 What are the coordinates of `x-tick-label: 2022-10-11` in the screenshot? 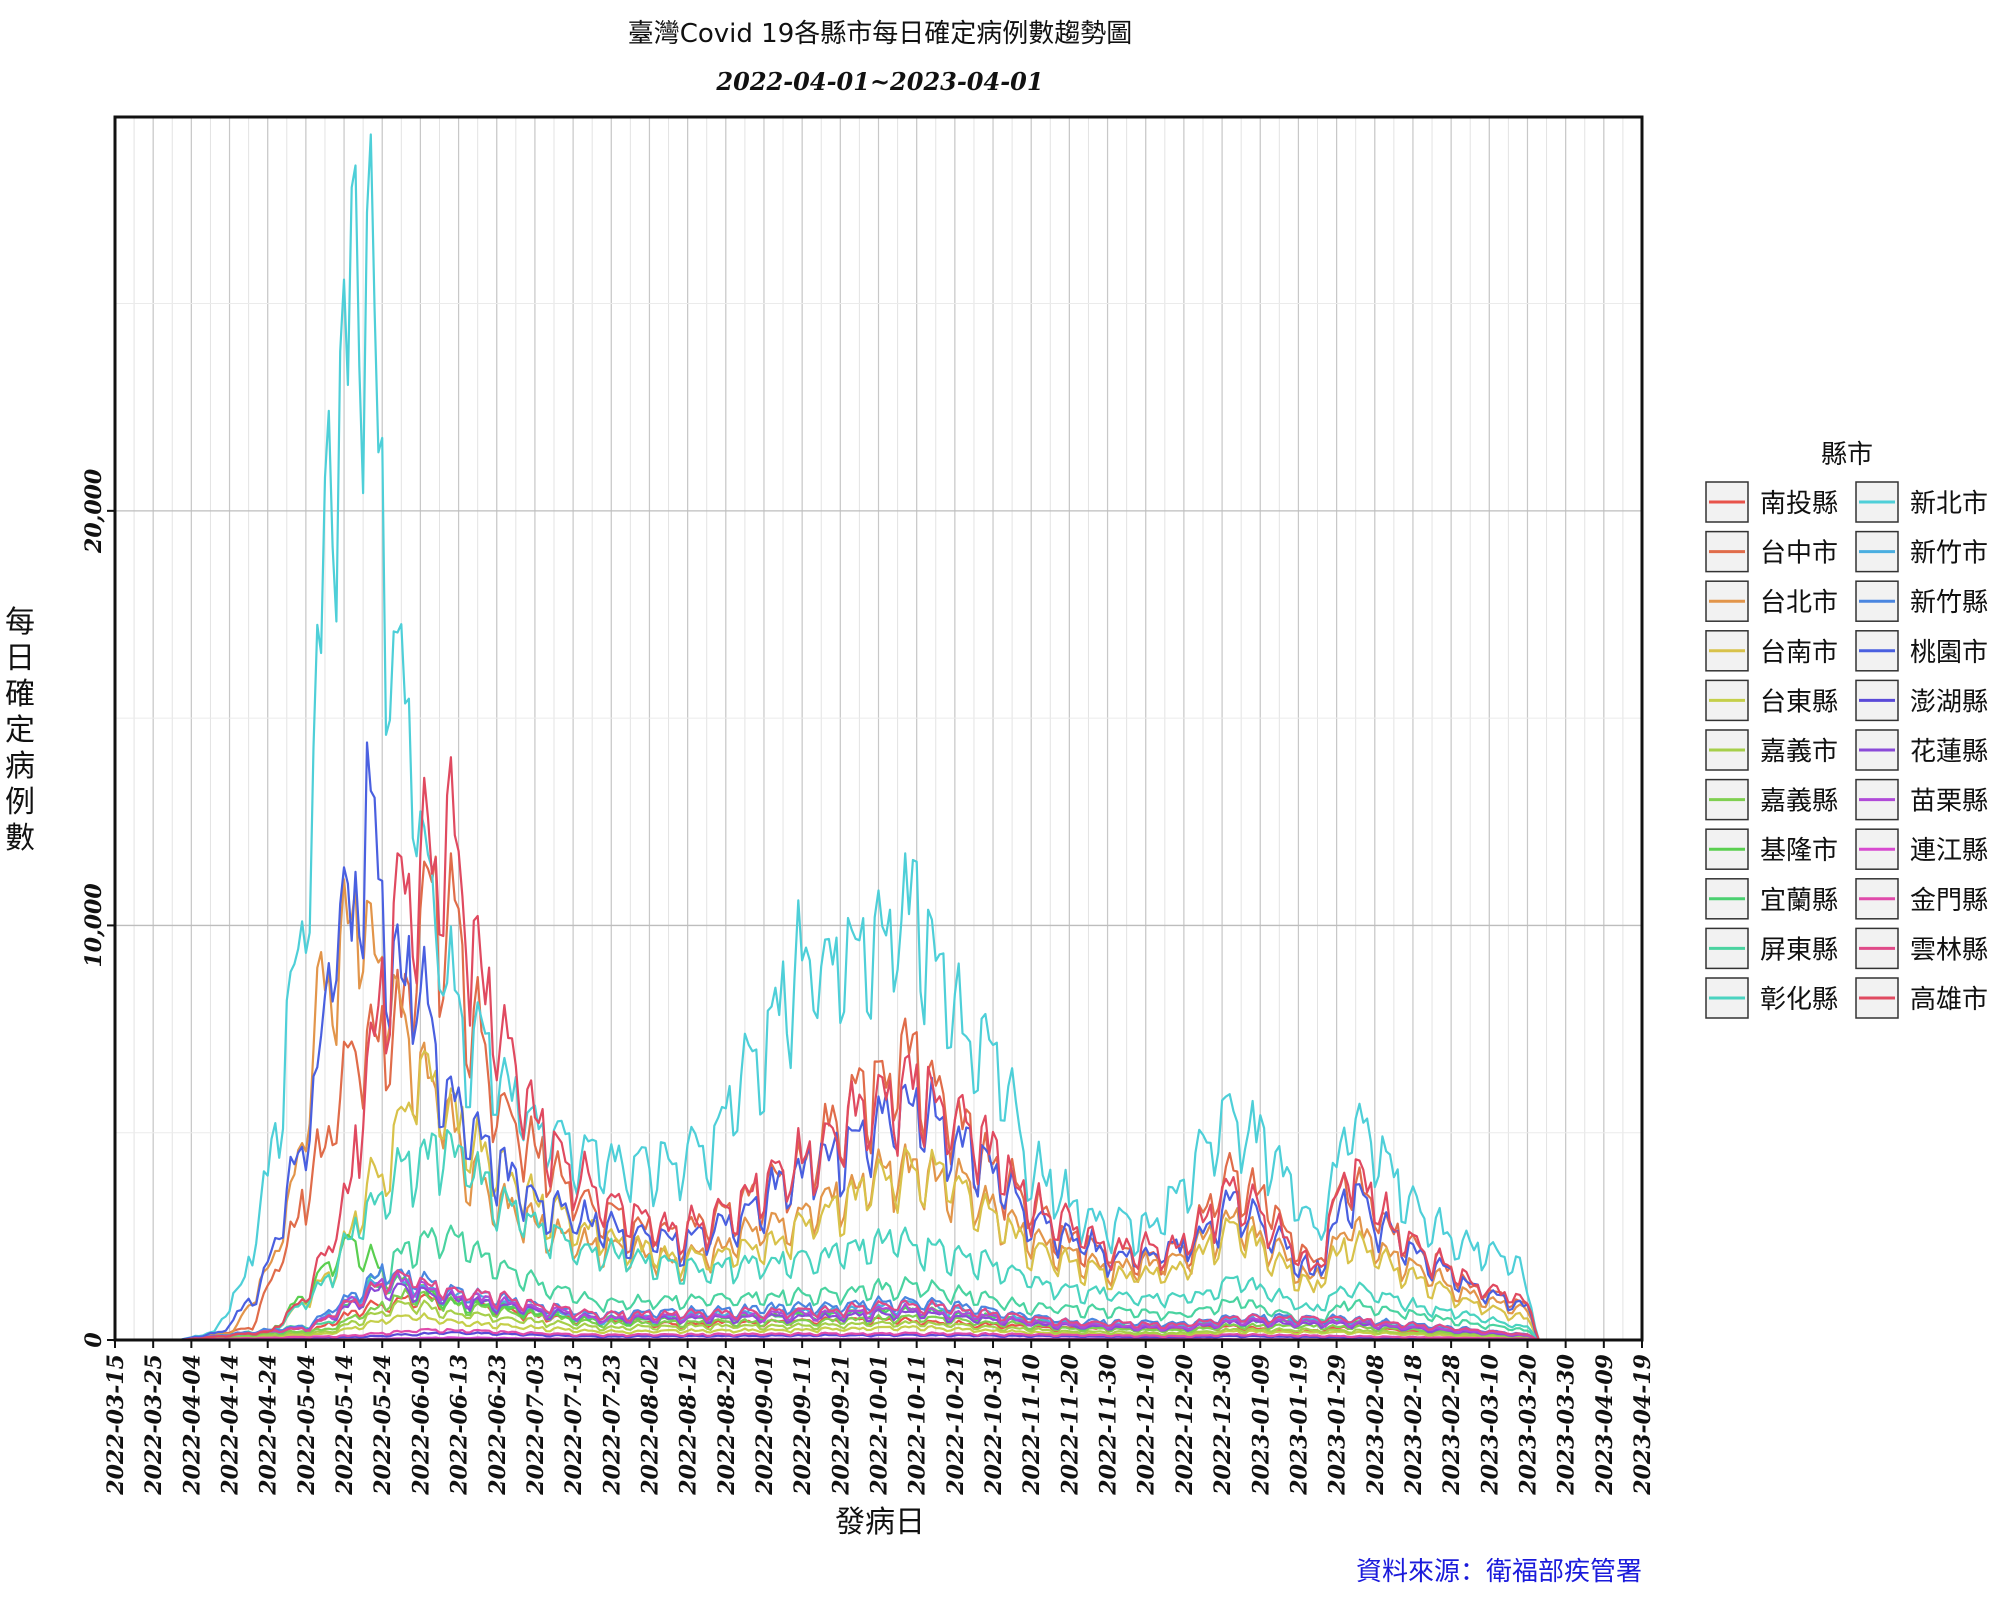 It's located at (918, 1425).